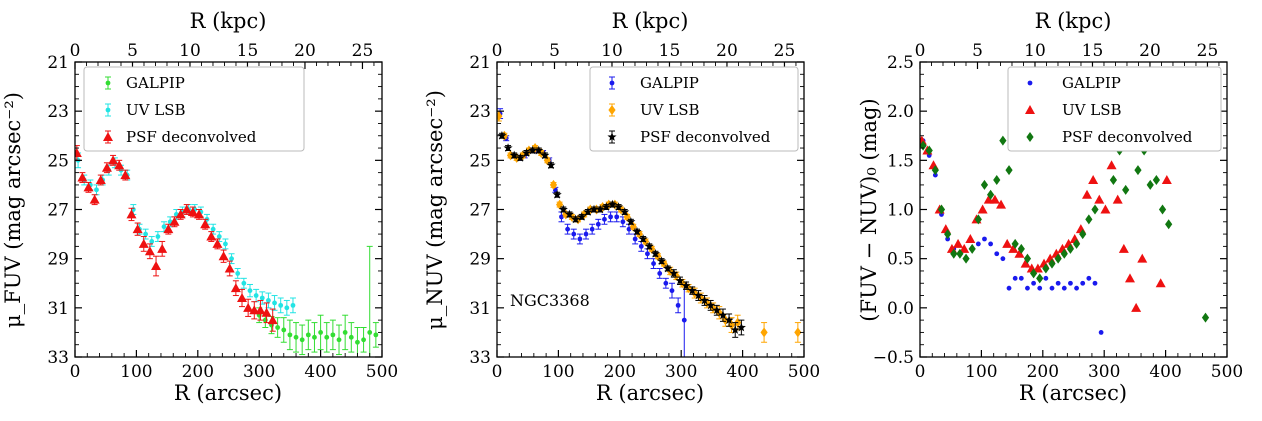 The height and width of the screenshot is (421, 1262). I want to click on color-legend: GALPIP UV LSB PSF deconvolved, so click(1114, 109).